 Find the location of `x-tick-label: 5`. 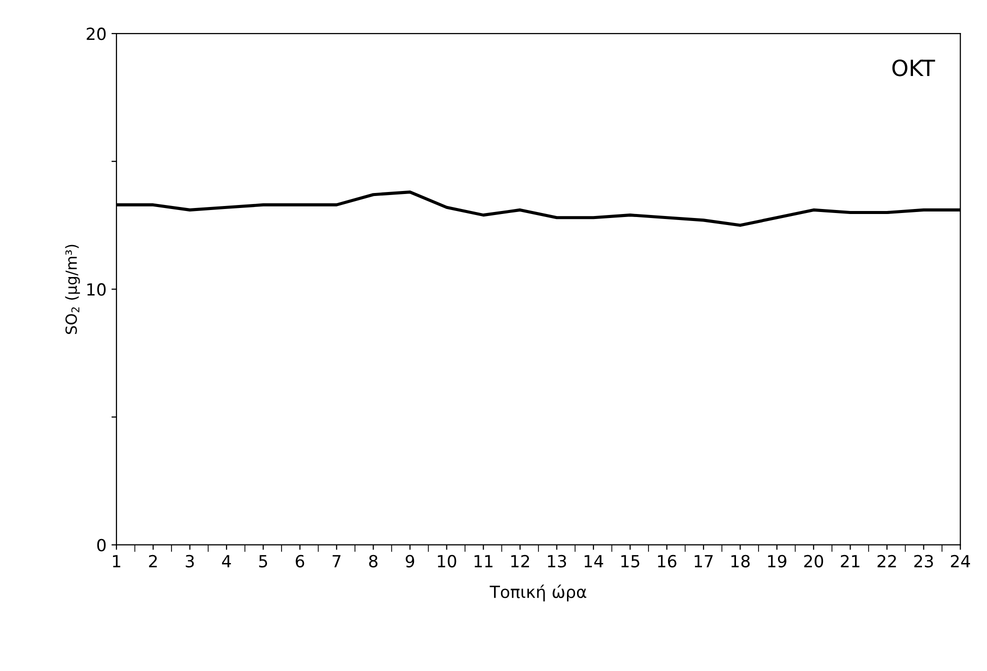

x-tick-label: 5 is located at coordinates (263, 561).